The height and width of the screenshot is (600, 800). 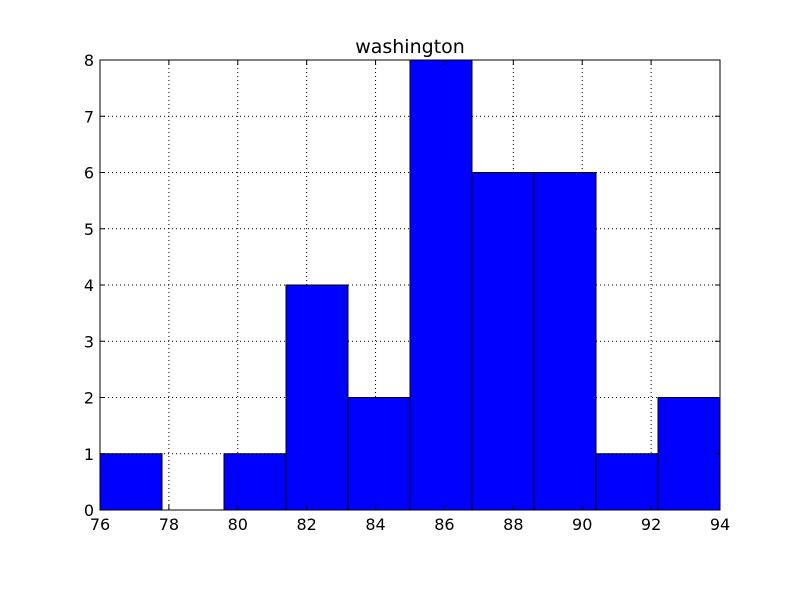 I want to click on x-tick-label: 76, so click(x=100, y=524).